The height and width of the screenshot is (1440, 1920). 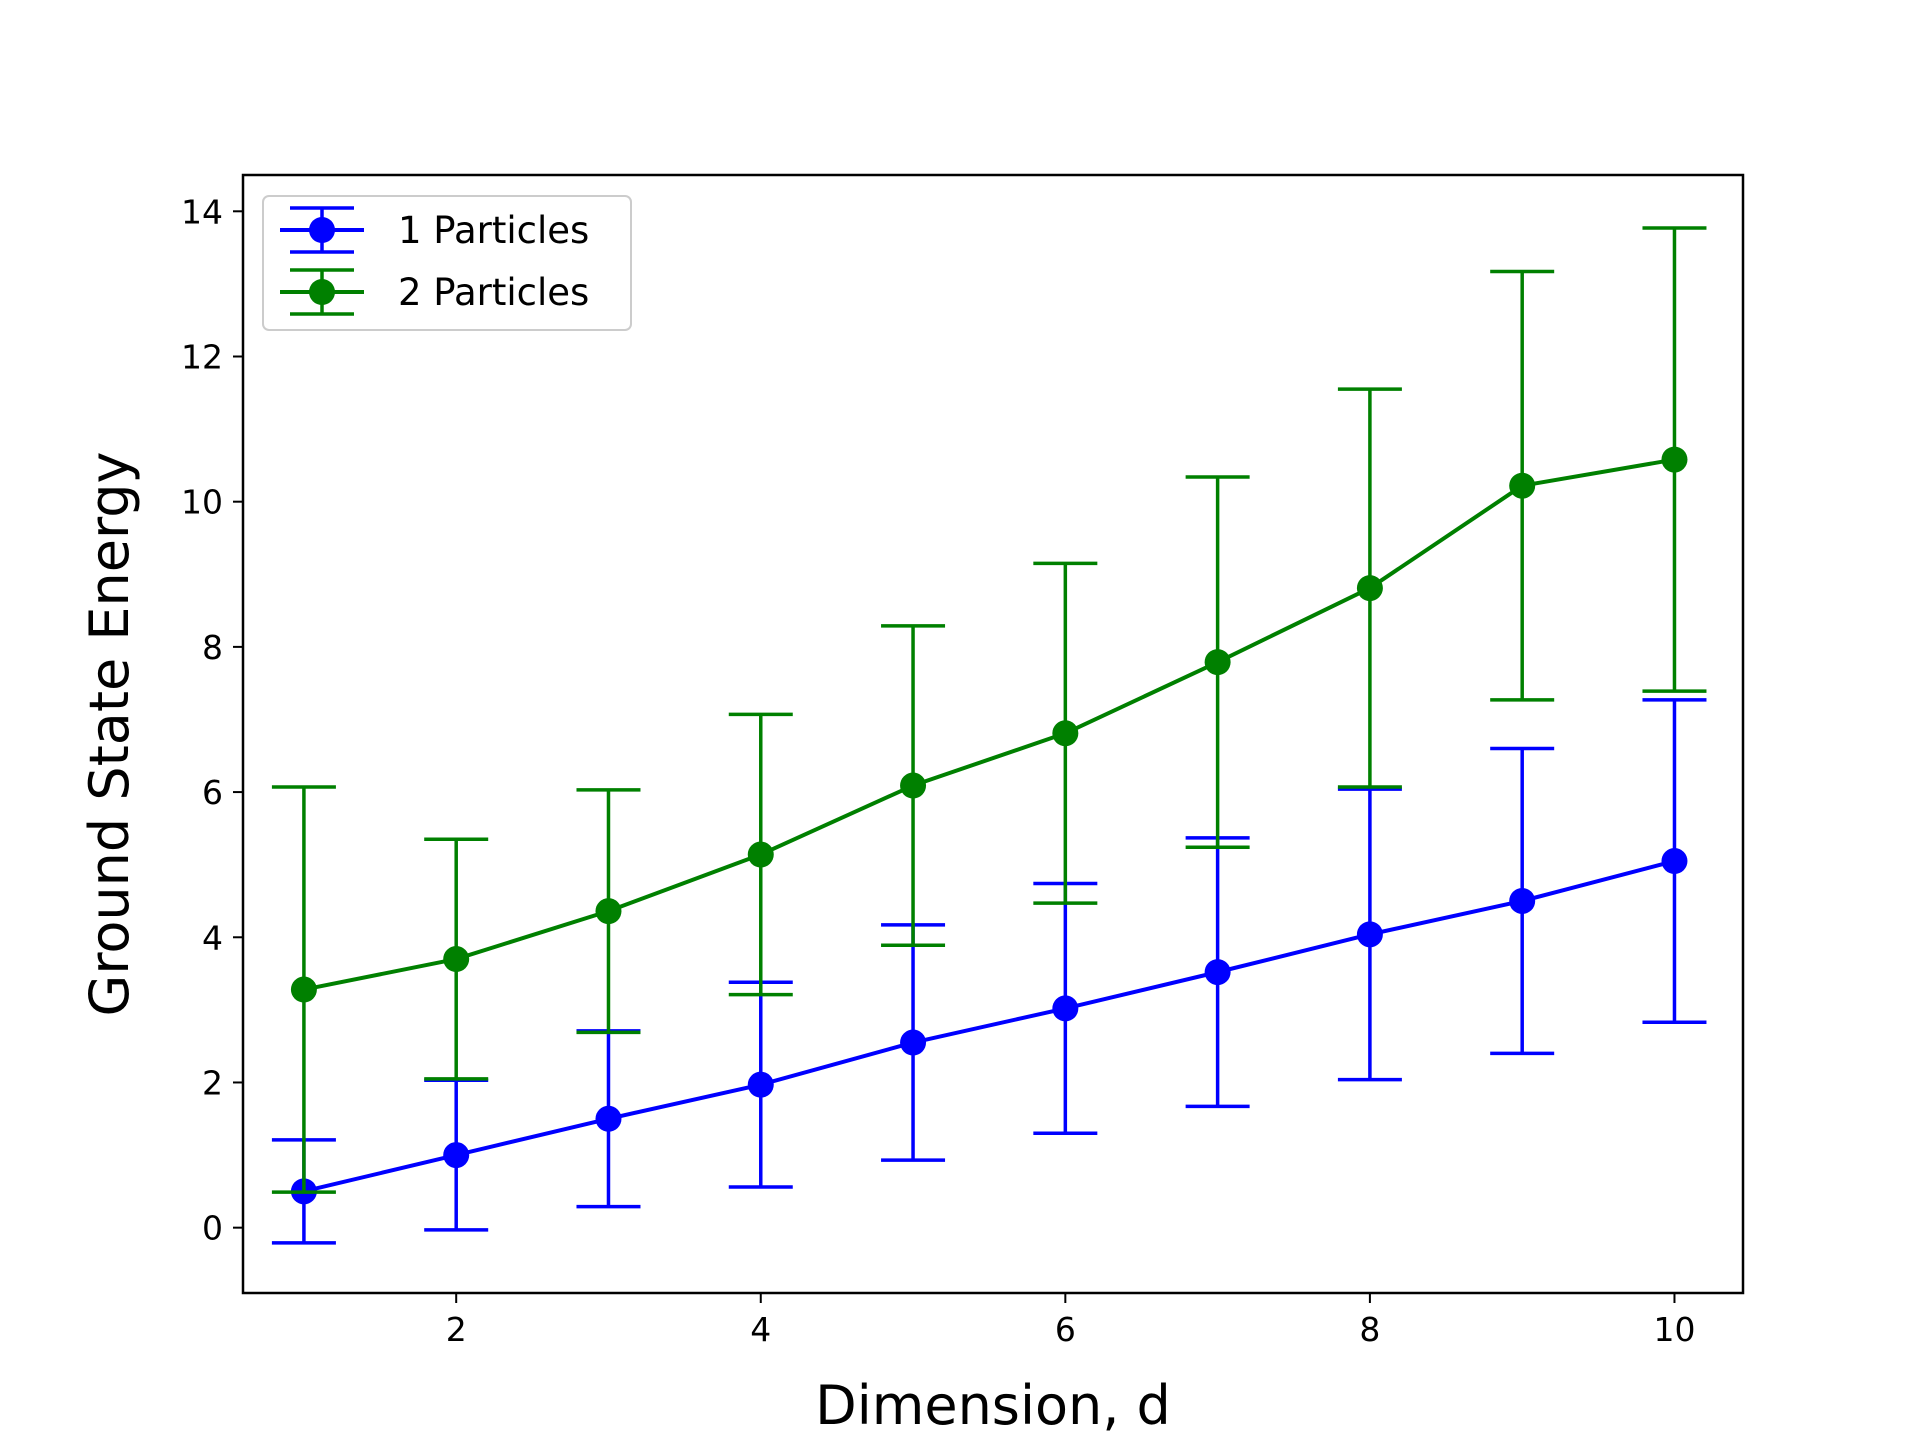 I want to click on x-axis-label: Dimension, d, so click(x=993, y=1405).